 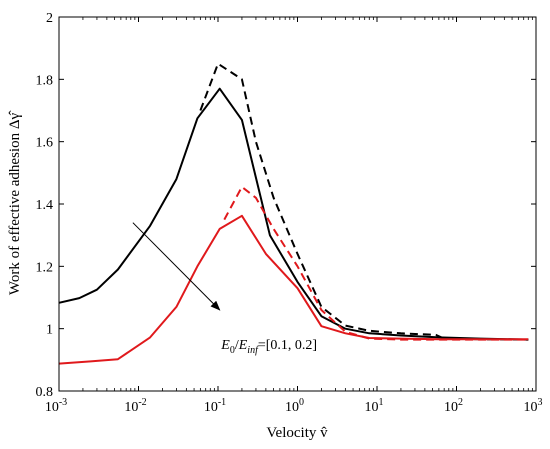 I want to click on y-tick-label: 1.2, so click(x=45, y=267).